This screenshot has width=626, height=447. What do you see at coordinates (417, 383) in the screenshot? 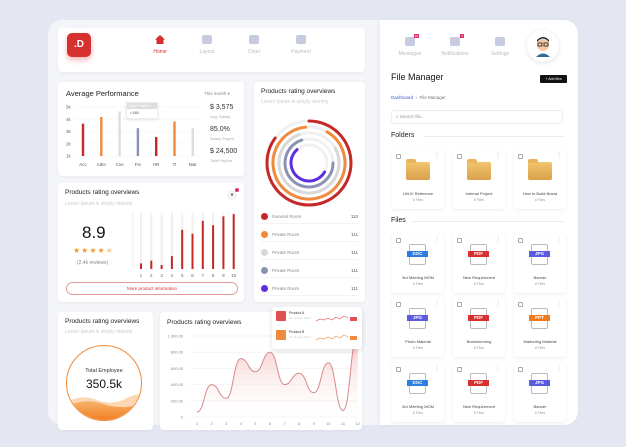
I see `doc-file-icon: DOC` at bounding box center [417, 383].